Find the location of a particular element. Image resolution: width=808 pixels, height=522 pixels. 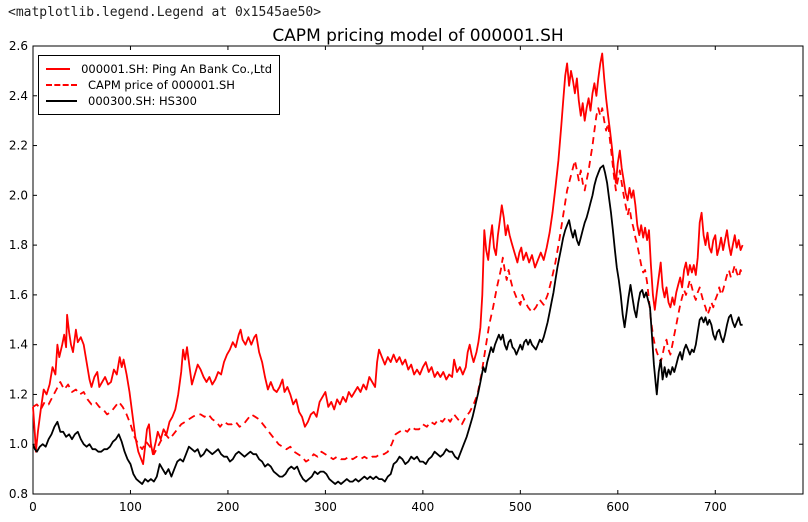

svg-text: 700 is located at coordinates (715, 507).